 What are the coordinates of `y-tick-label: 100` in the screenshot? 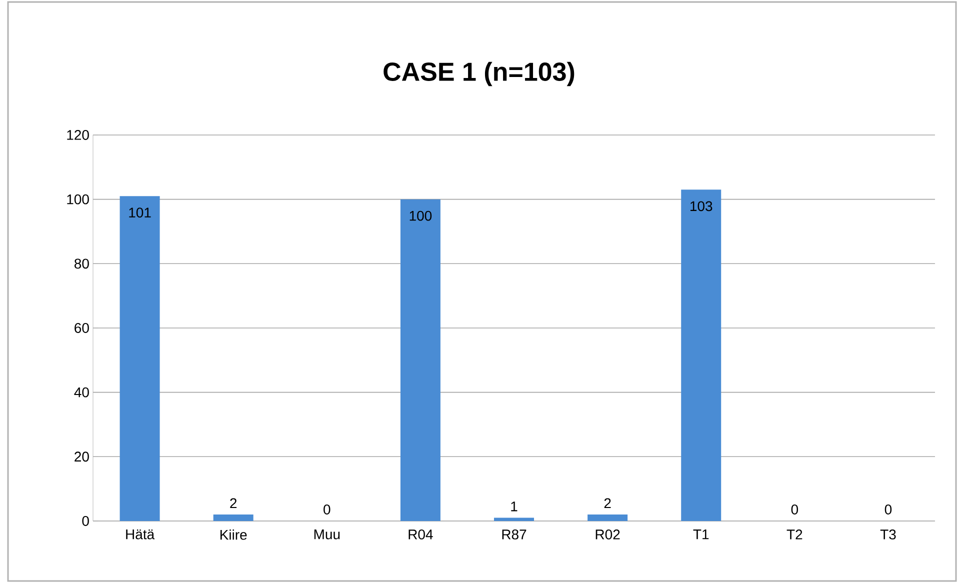 It's located at (78, 199).